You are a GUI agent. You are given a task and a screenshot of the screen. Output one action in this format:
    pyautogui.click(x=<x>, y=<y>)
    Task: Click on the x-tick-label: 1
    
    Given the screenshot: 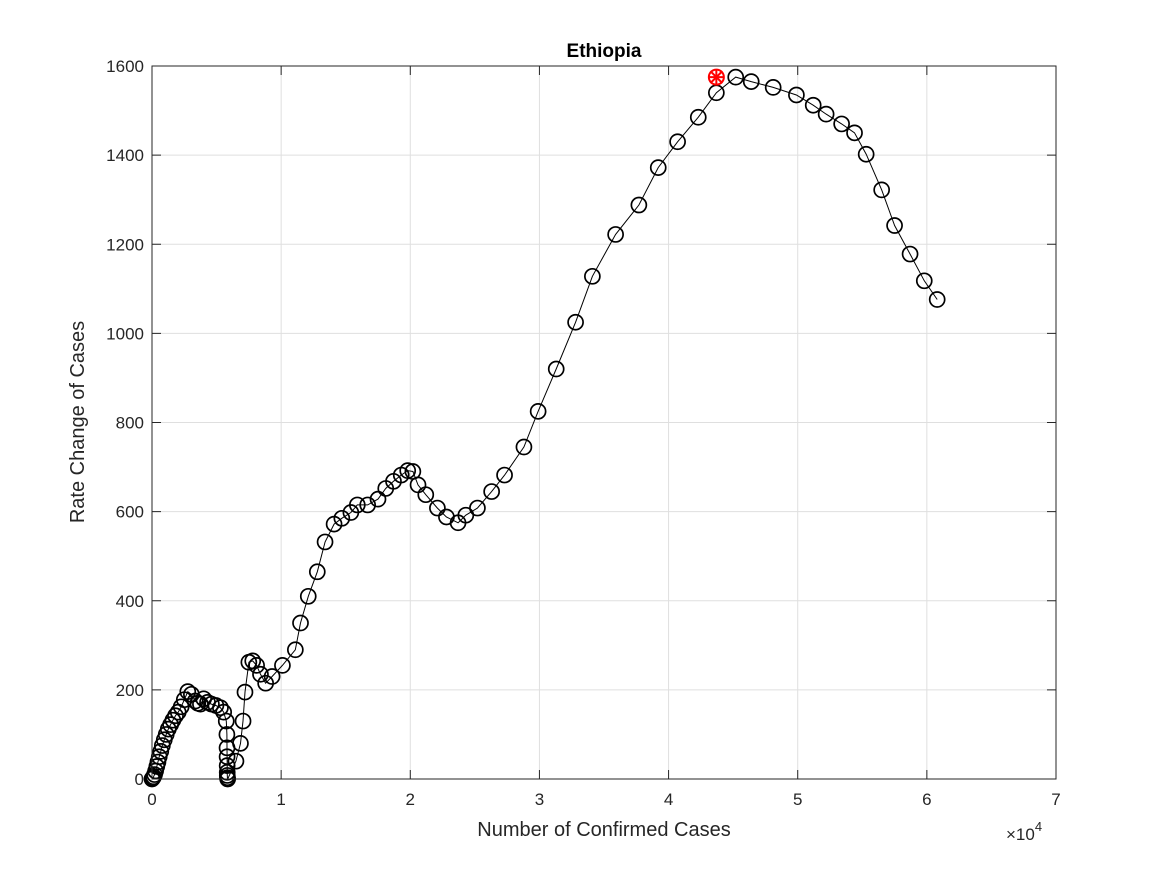 What is the action you would take?
    pyautogui.click(x=280, y=799)
    